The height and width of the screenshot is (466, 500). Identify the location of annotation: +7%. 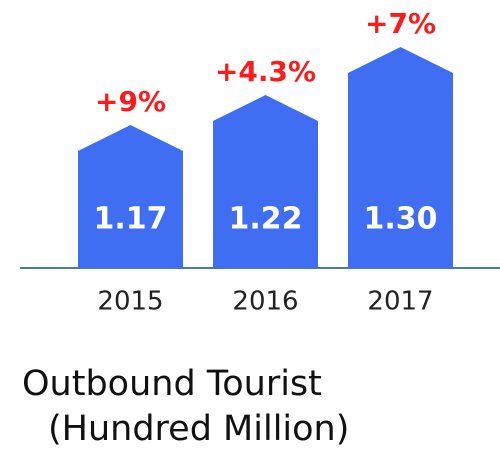
(400, 23).